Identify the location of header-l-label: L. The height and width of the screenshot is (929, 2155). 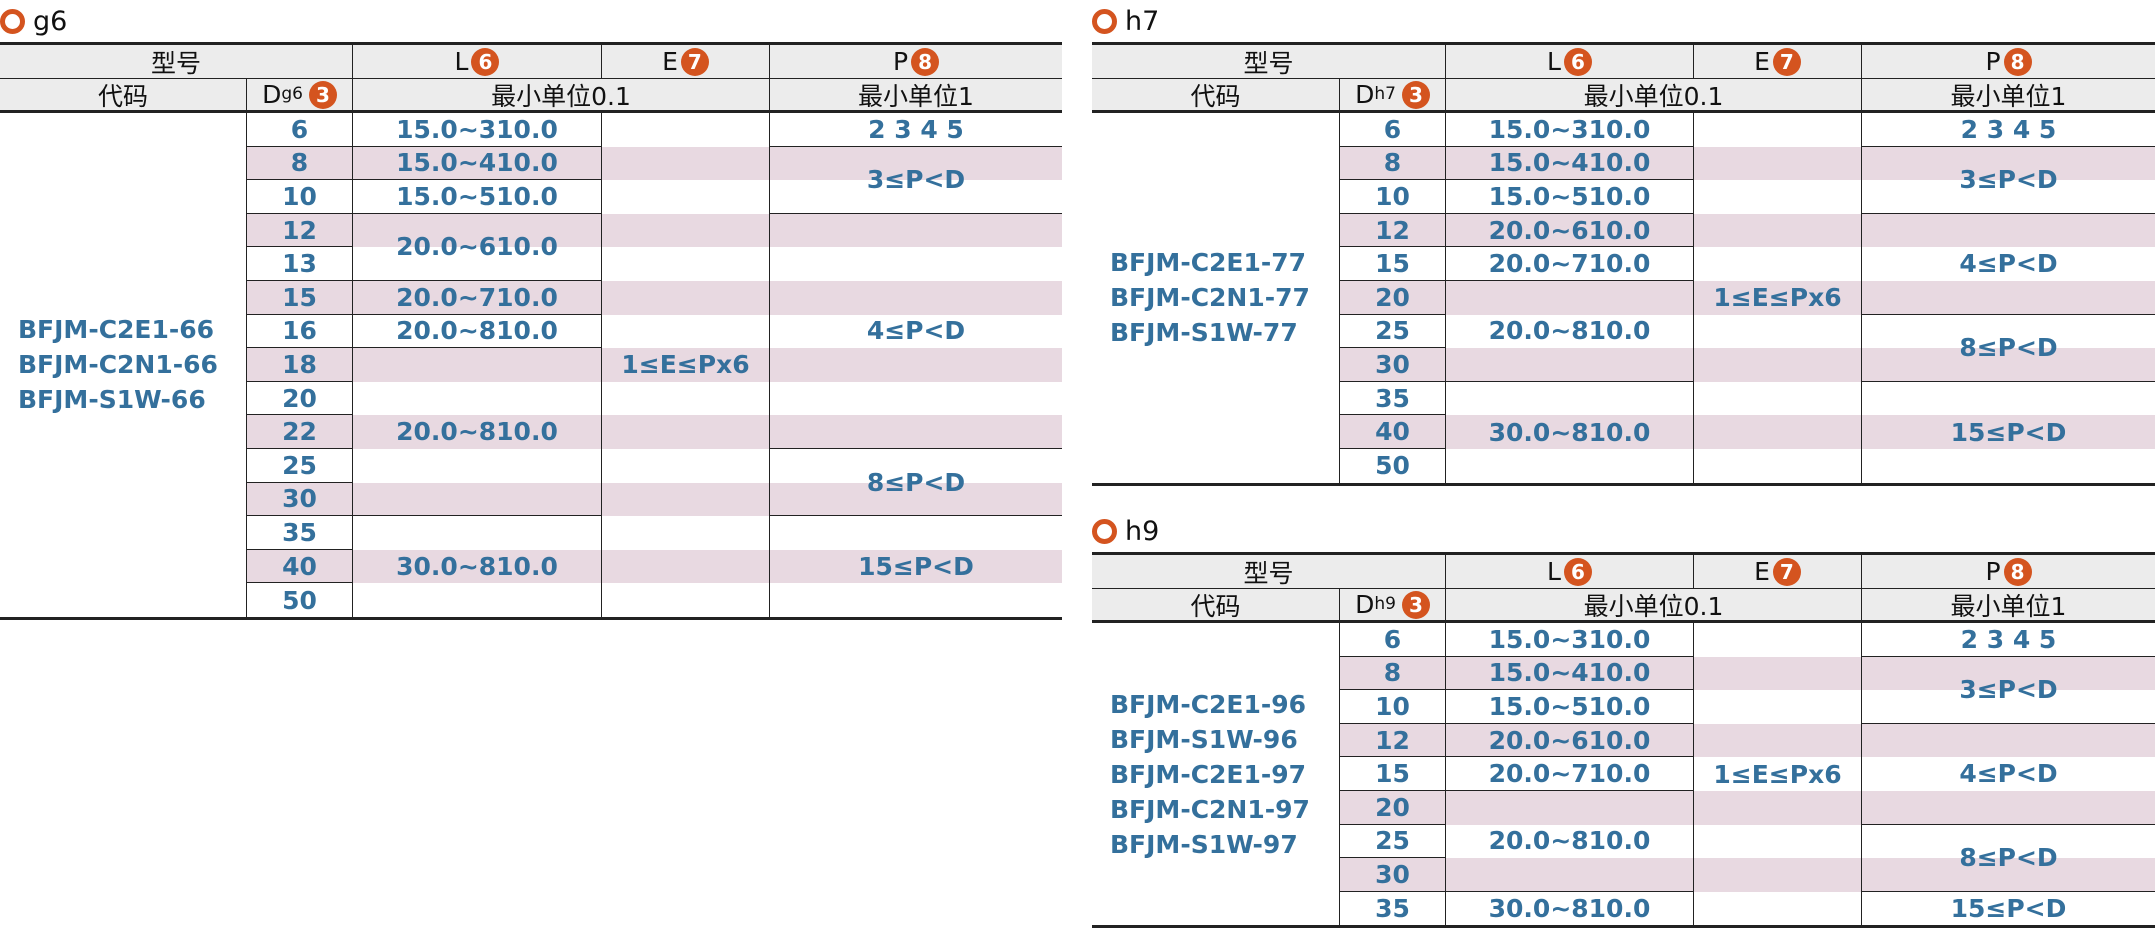
(1554, 61).